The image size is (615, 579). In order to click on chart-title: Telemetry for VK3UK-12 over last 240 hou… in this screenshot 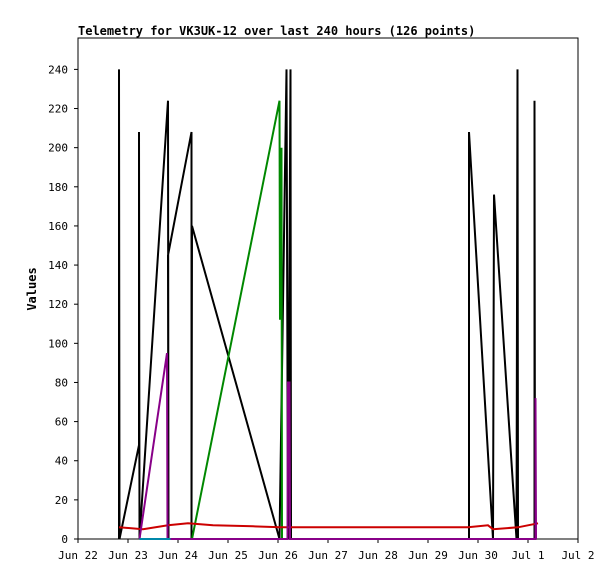, I will do `click(276, 31)`.